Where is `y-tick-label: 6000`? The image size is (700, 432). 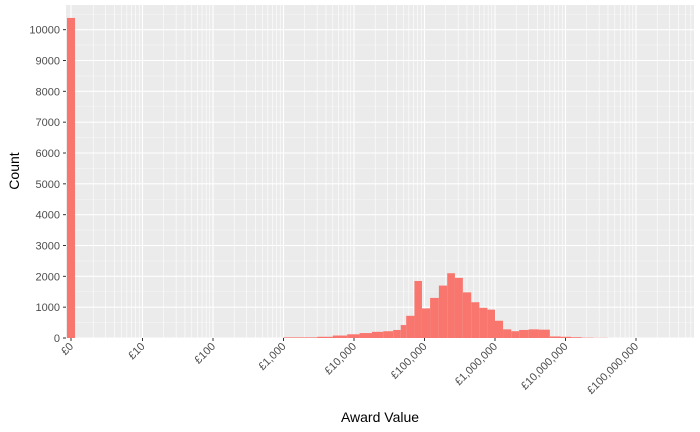 y-tick-label: 6000 is located at coordinates (48, 154).